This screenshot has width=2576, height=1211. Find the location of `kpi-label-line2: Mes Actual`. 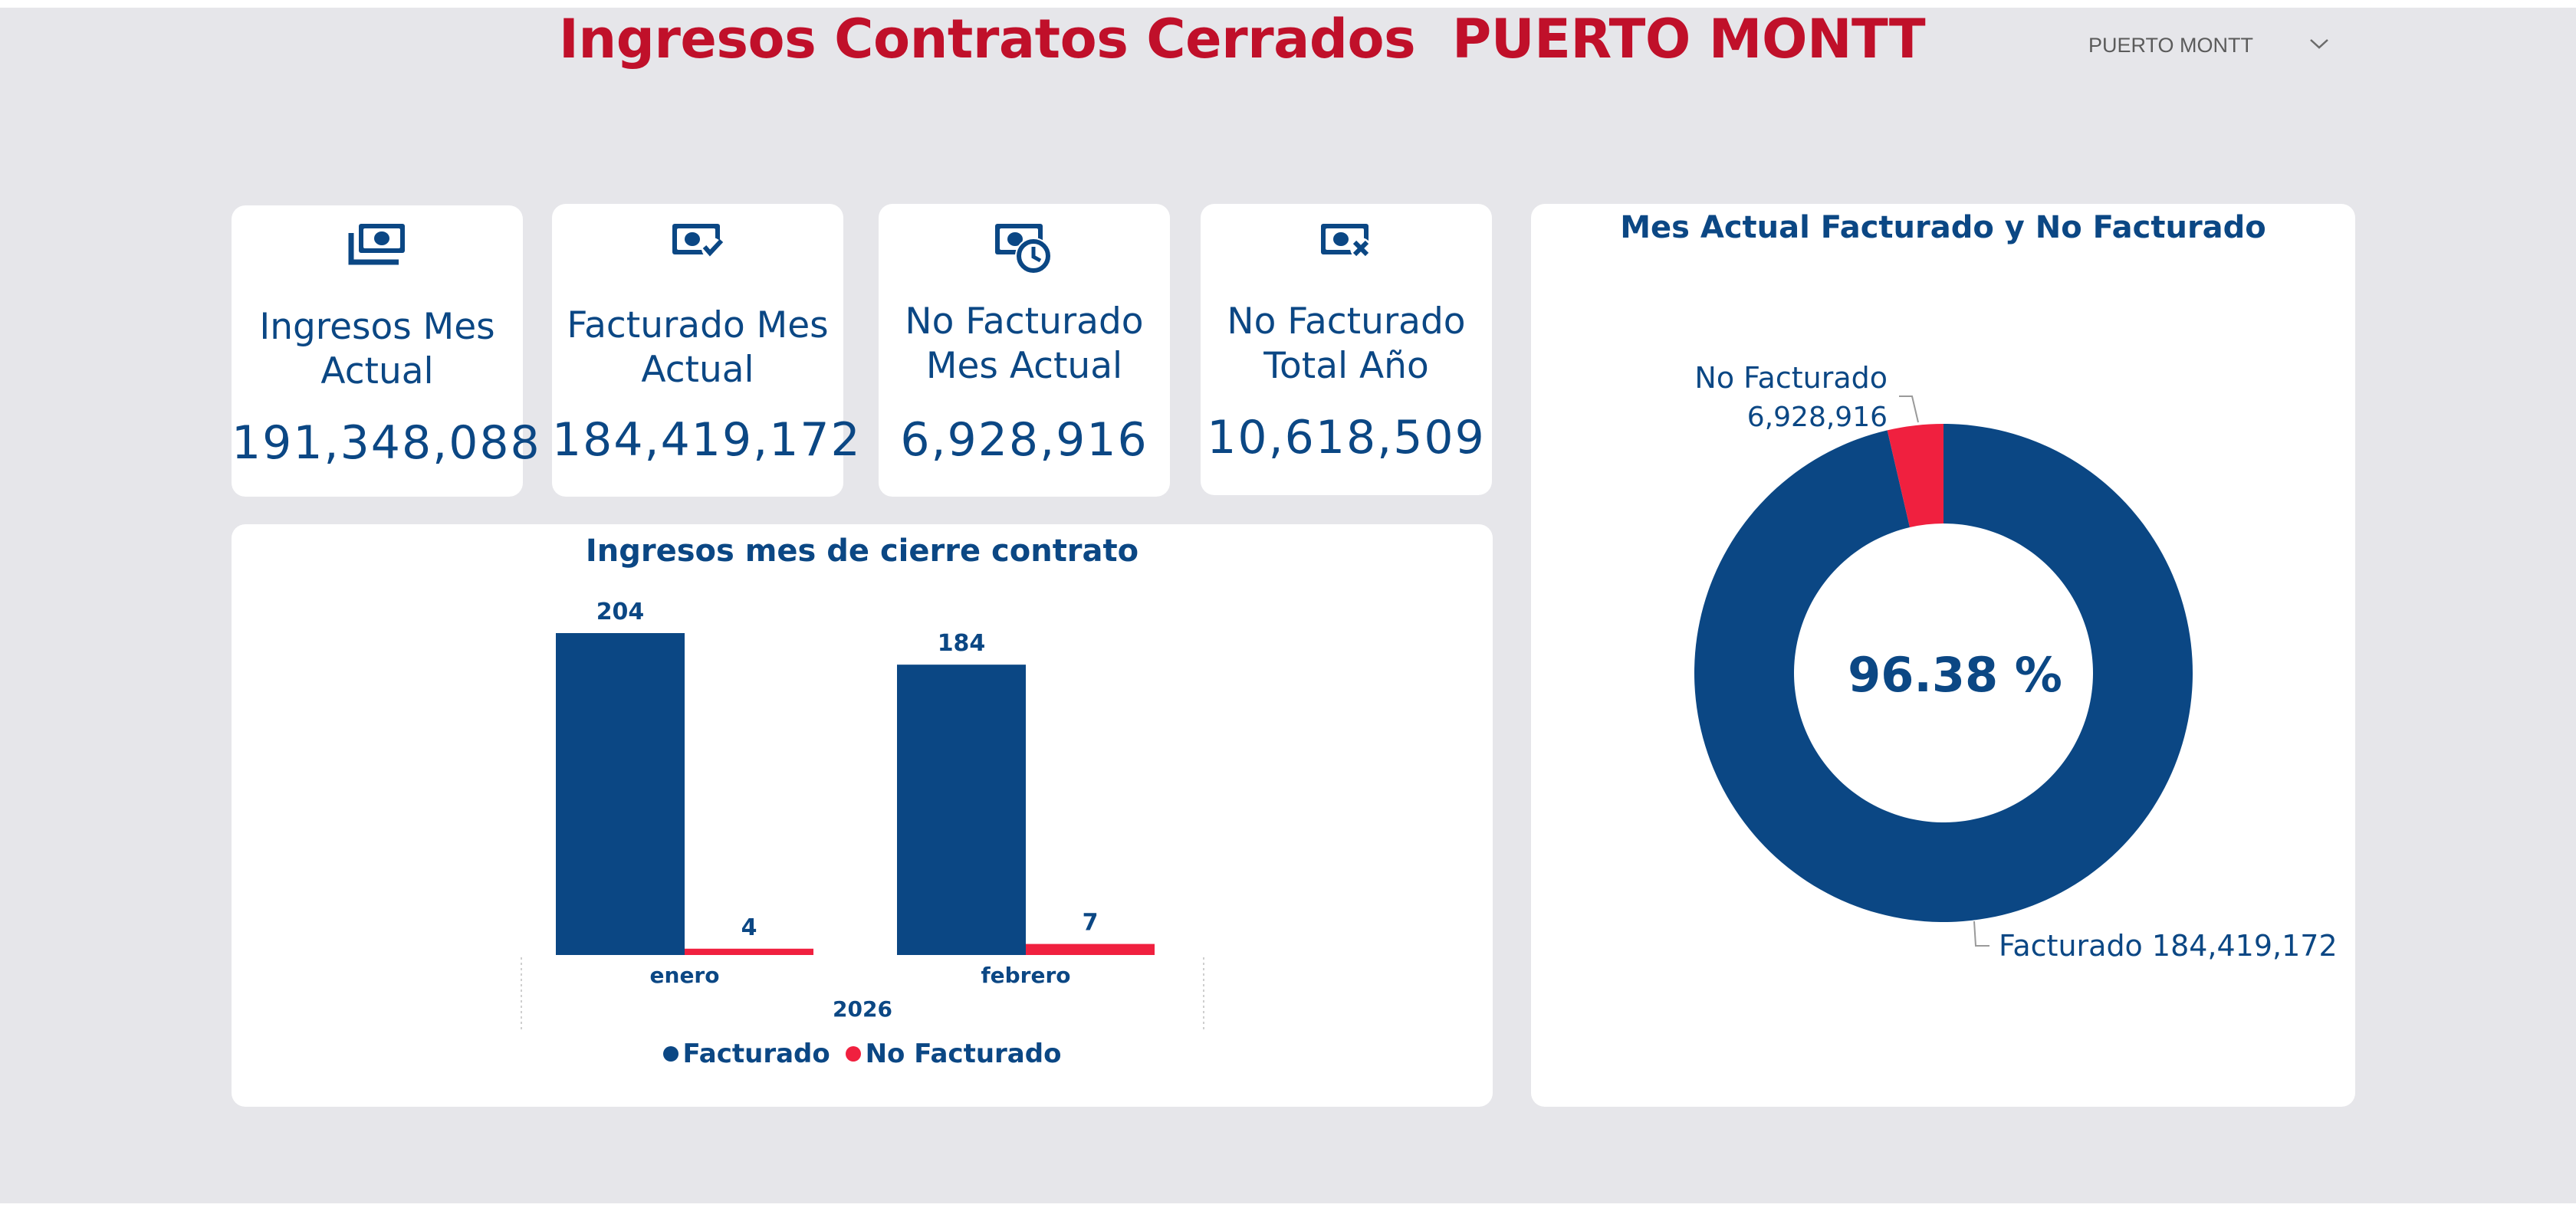

kpi-label-line2: Mes Actual is located at coordinates (1024, 366).